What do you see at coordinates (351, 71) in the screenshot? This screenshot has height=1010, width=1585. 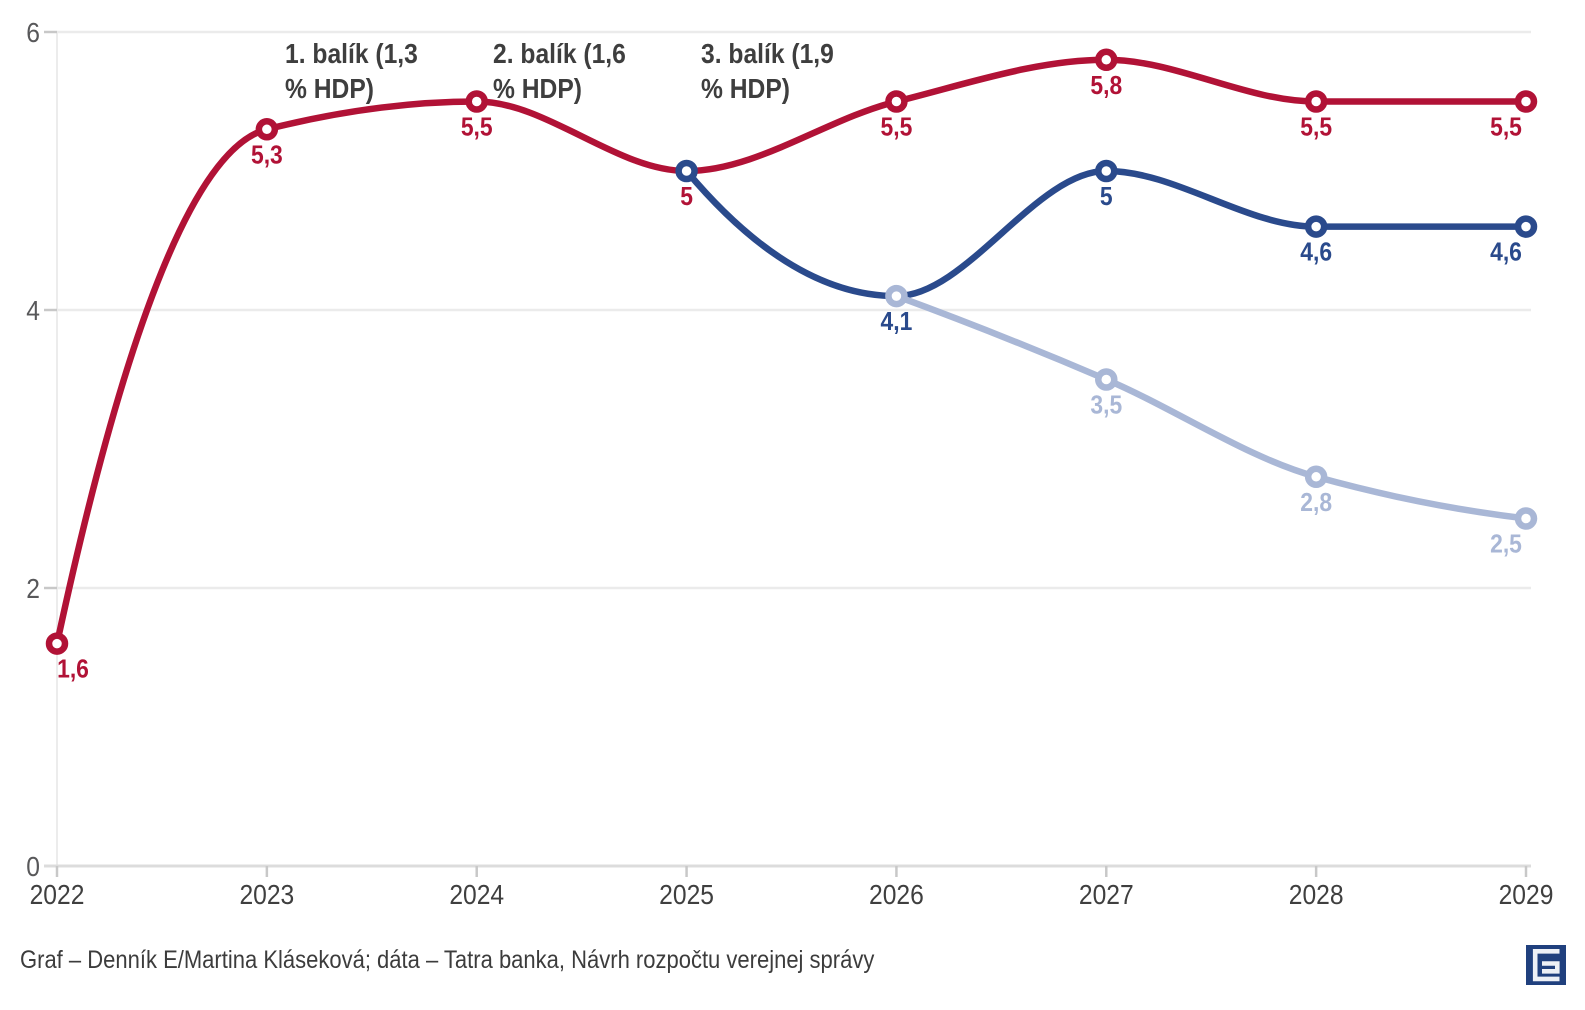 I see `annotation-balik-1: 1. balík (1,3 % HDP)` at bounding box center [351, 71].